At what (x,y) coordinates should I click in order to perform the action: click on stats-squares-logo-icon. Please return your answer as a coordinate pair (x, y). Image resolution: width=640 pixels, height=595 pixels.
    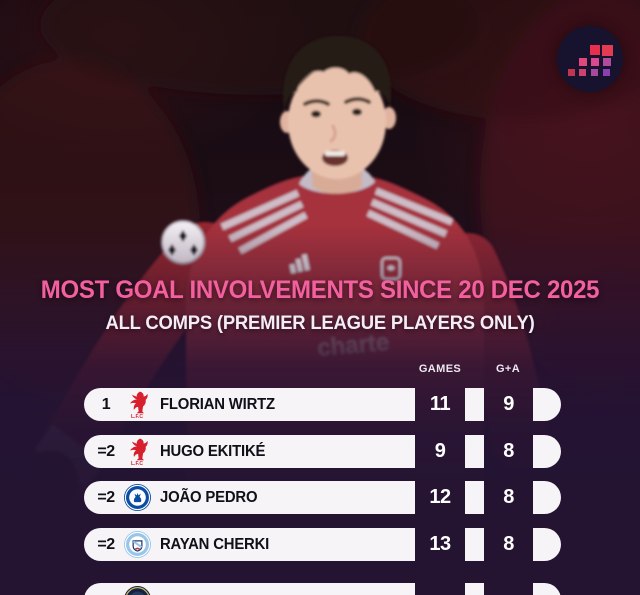
    Looking at the image, I should click on (590, 60).